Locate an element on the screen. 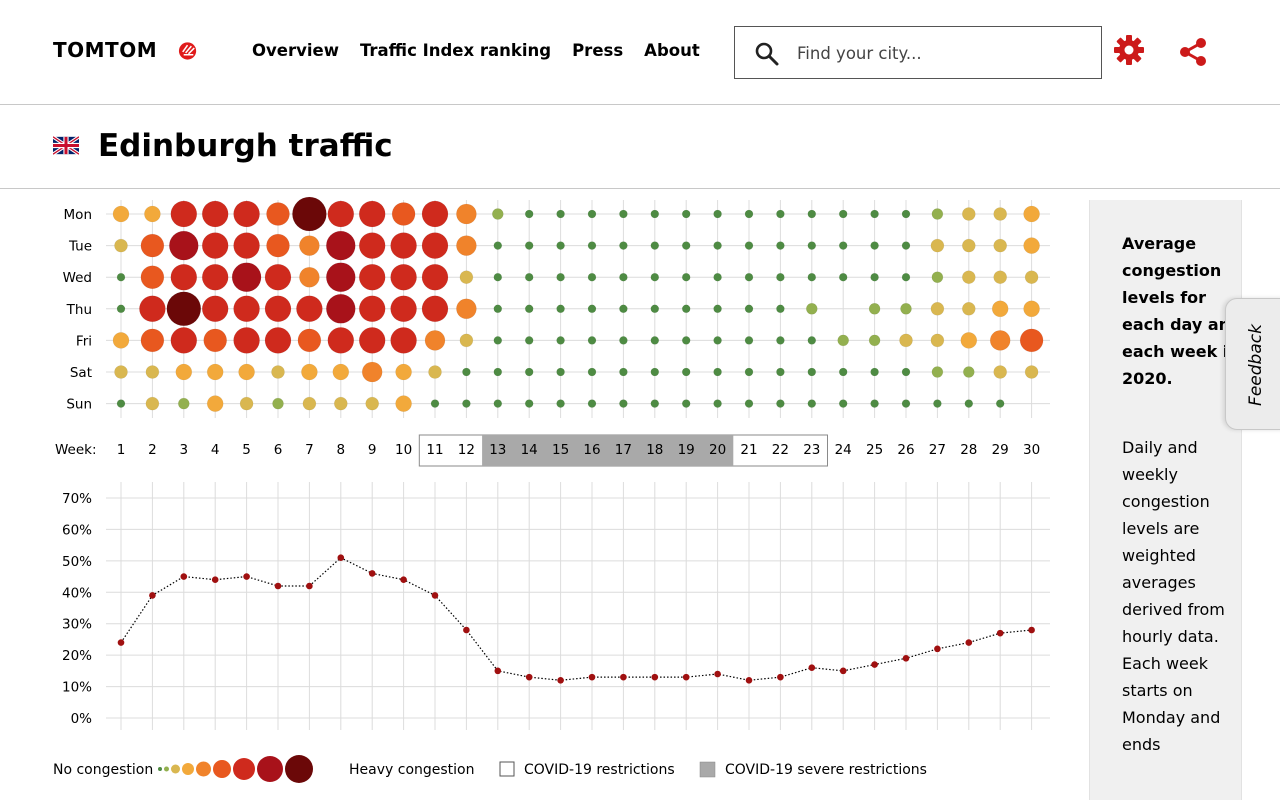 Image resolution: width=1280 pixels, height=800 pixels. search-icon is located at coordinates (767, 54).